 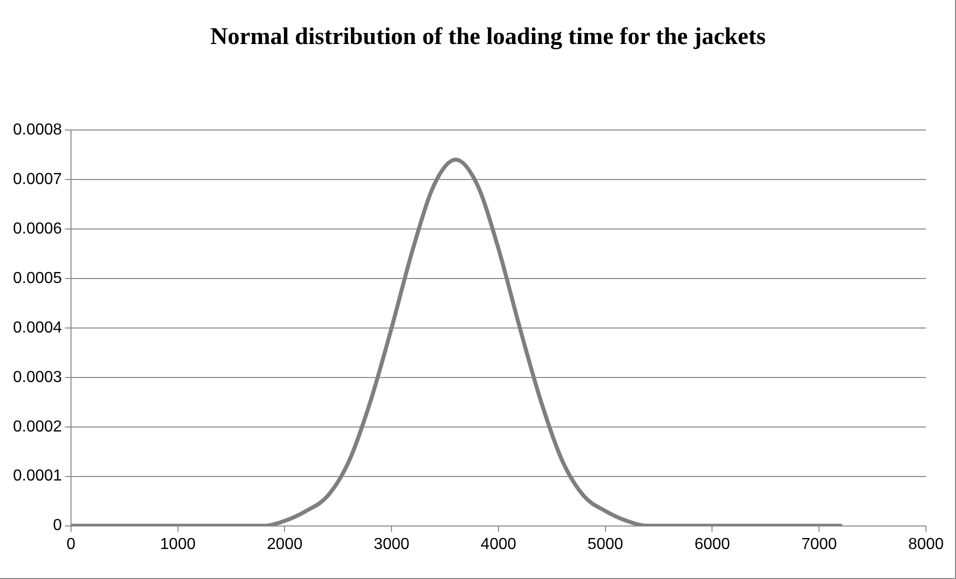 What do you see at coordinates (37, 327) in the screenshot?
I see `y-tick-label: 0.0004` at bounding box center [37, 327].